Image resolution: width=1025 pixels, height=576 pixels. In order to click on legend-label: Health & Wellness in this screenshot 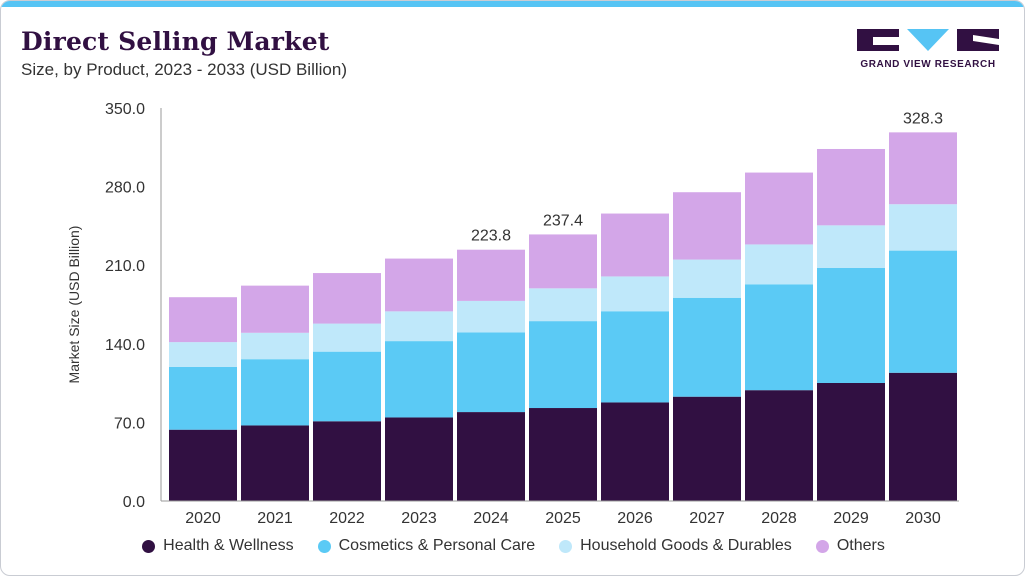, I will do `click(228, 545)`.